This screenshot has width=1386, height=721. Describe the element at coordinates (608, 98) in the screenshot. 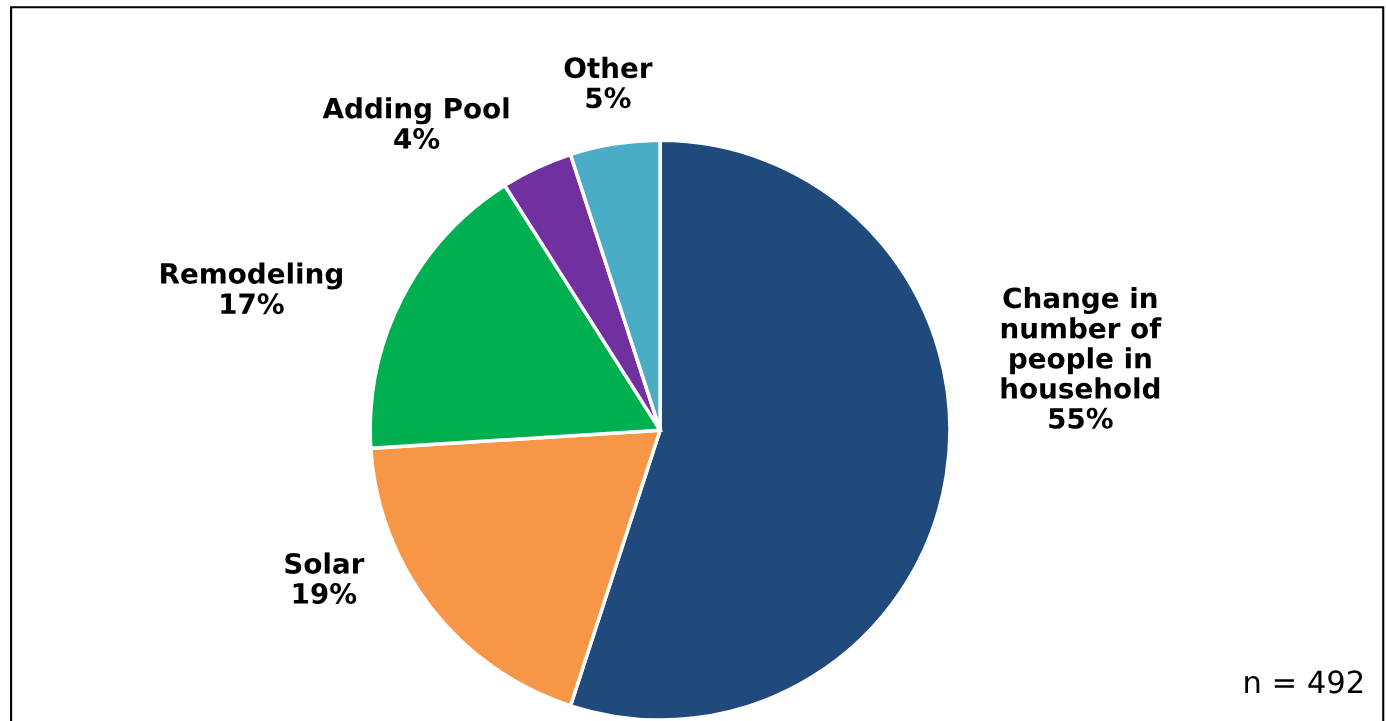

I see `data-label: 5%` at that location.